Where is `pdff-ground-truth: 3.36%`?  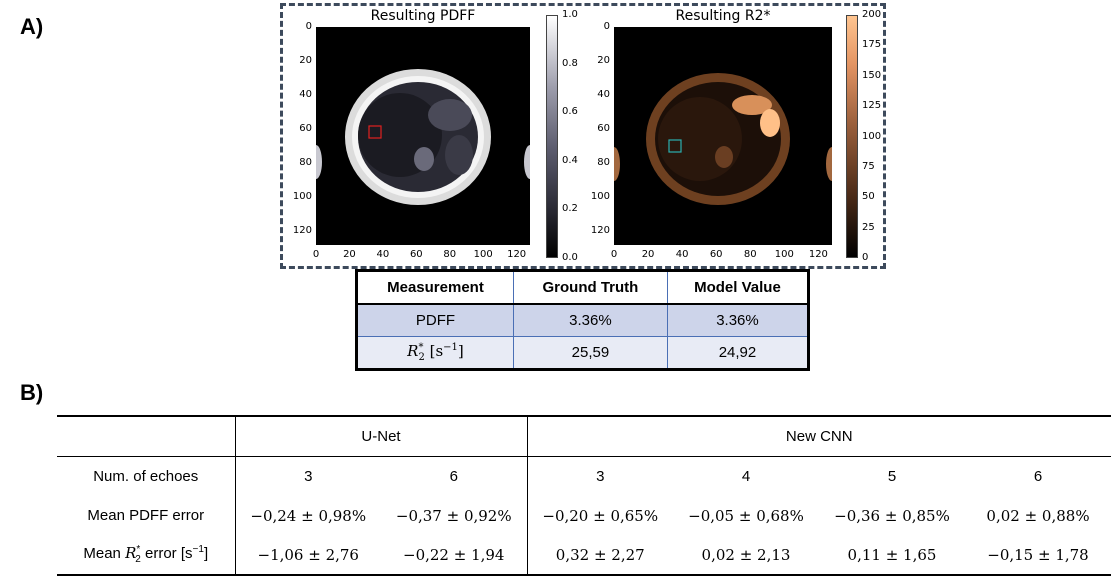 pdff-ground-truth: 3.36% is located at coordinates (590, 320).